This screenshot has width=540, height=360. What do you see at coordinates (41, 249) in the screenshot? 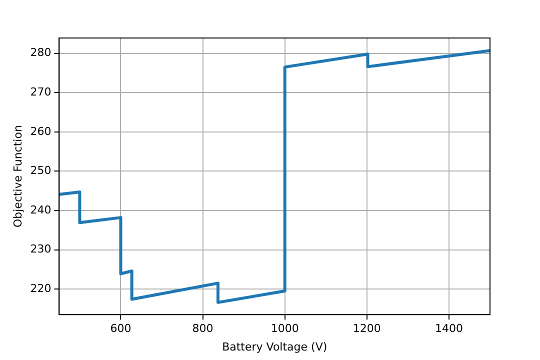
I see `y-tick-label: 230` at bounding box center [41, 249].